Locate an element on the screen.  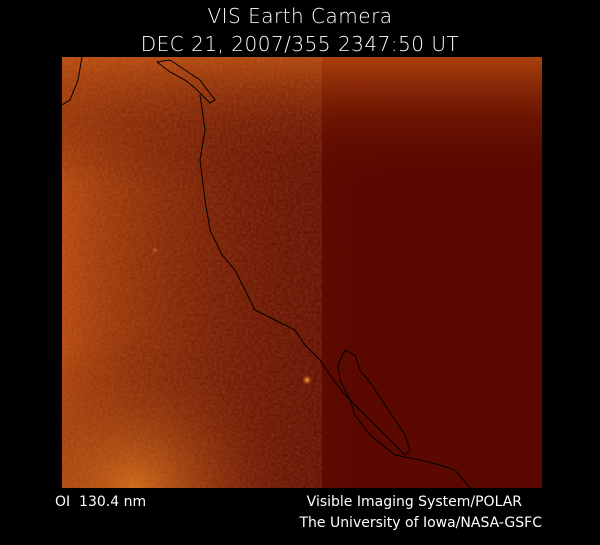
instrument: Visible Imaging System/POLAR is located at coordinates (415, 502).